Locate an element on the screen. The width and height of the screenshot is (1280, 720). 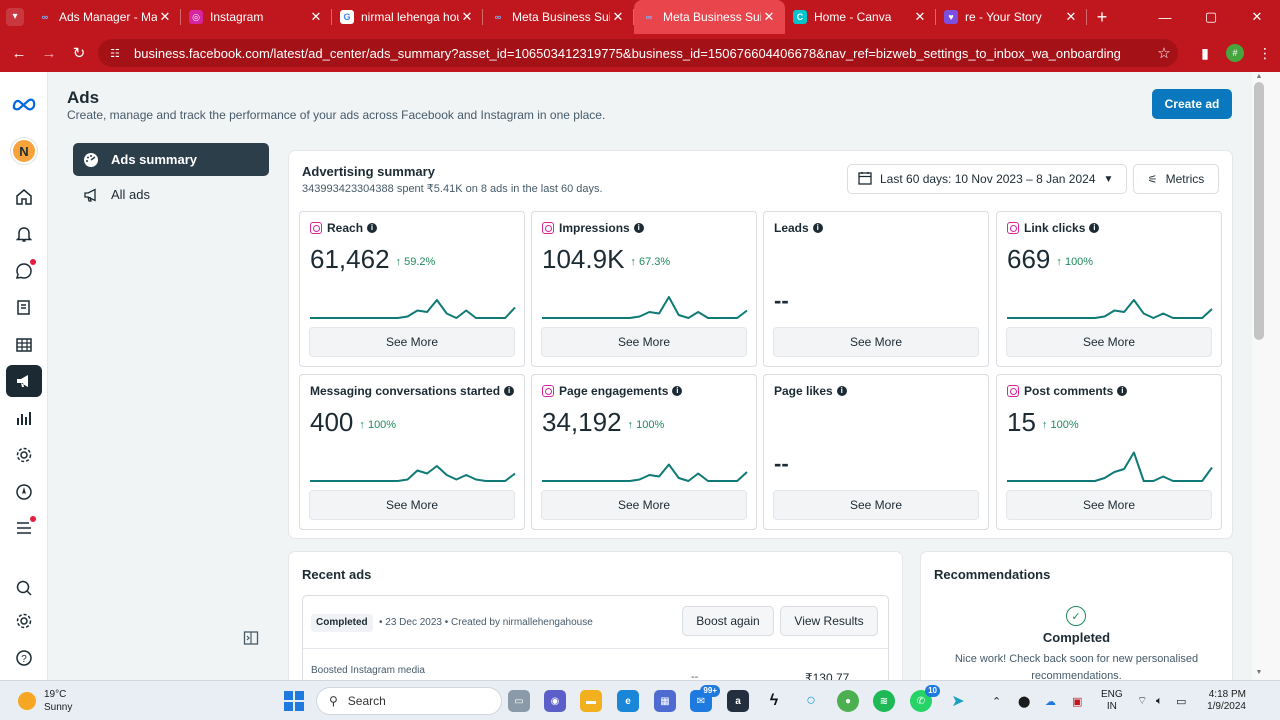
browser-tab: ◎ Instagram ✕ is located at coordinates (256, 17).